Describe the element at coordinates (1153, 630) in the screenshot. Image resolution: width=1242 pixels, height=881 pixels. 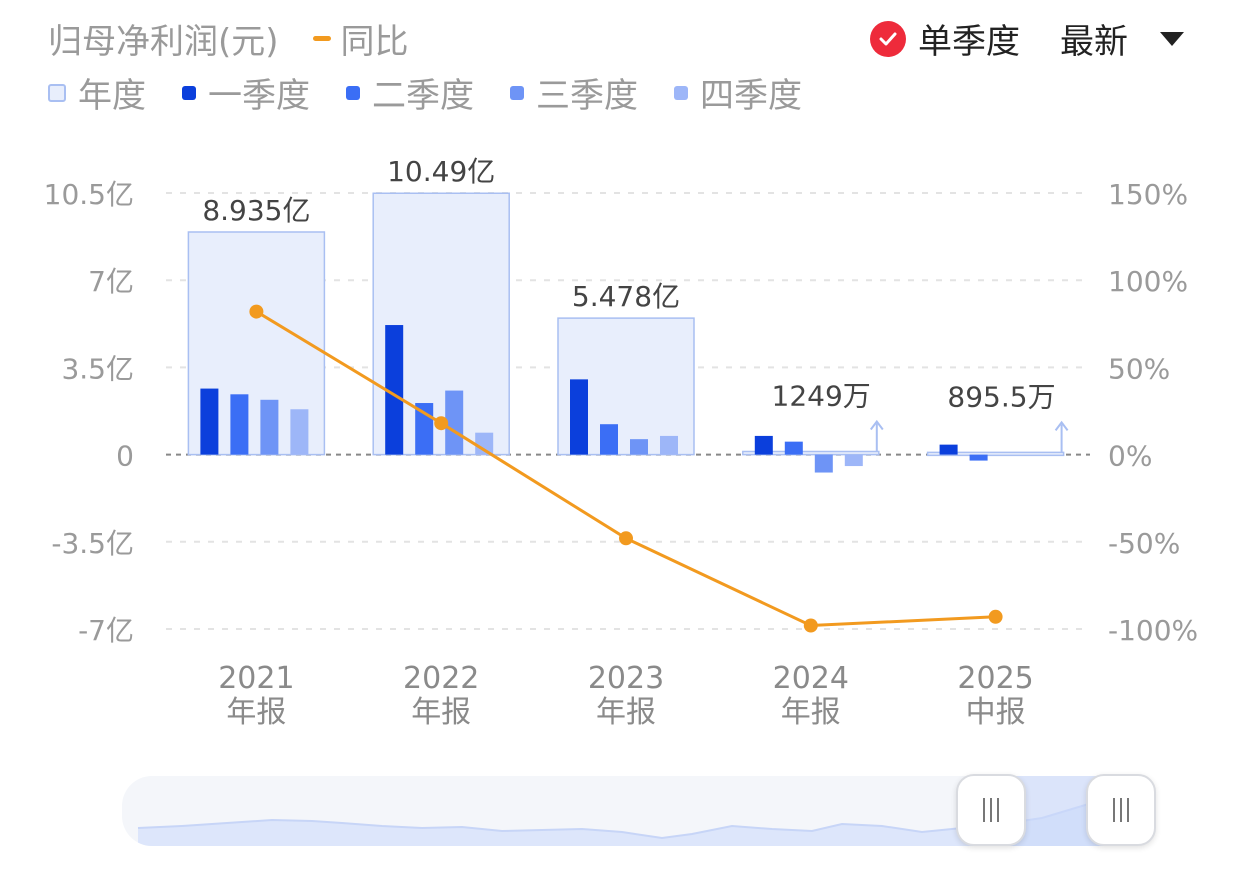
I see `y-right-tick-label: -100%` at that location.